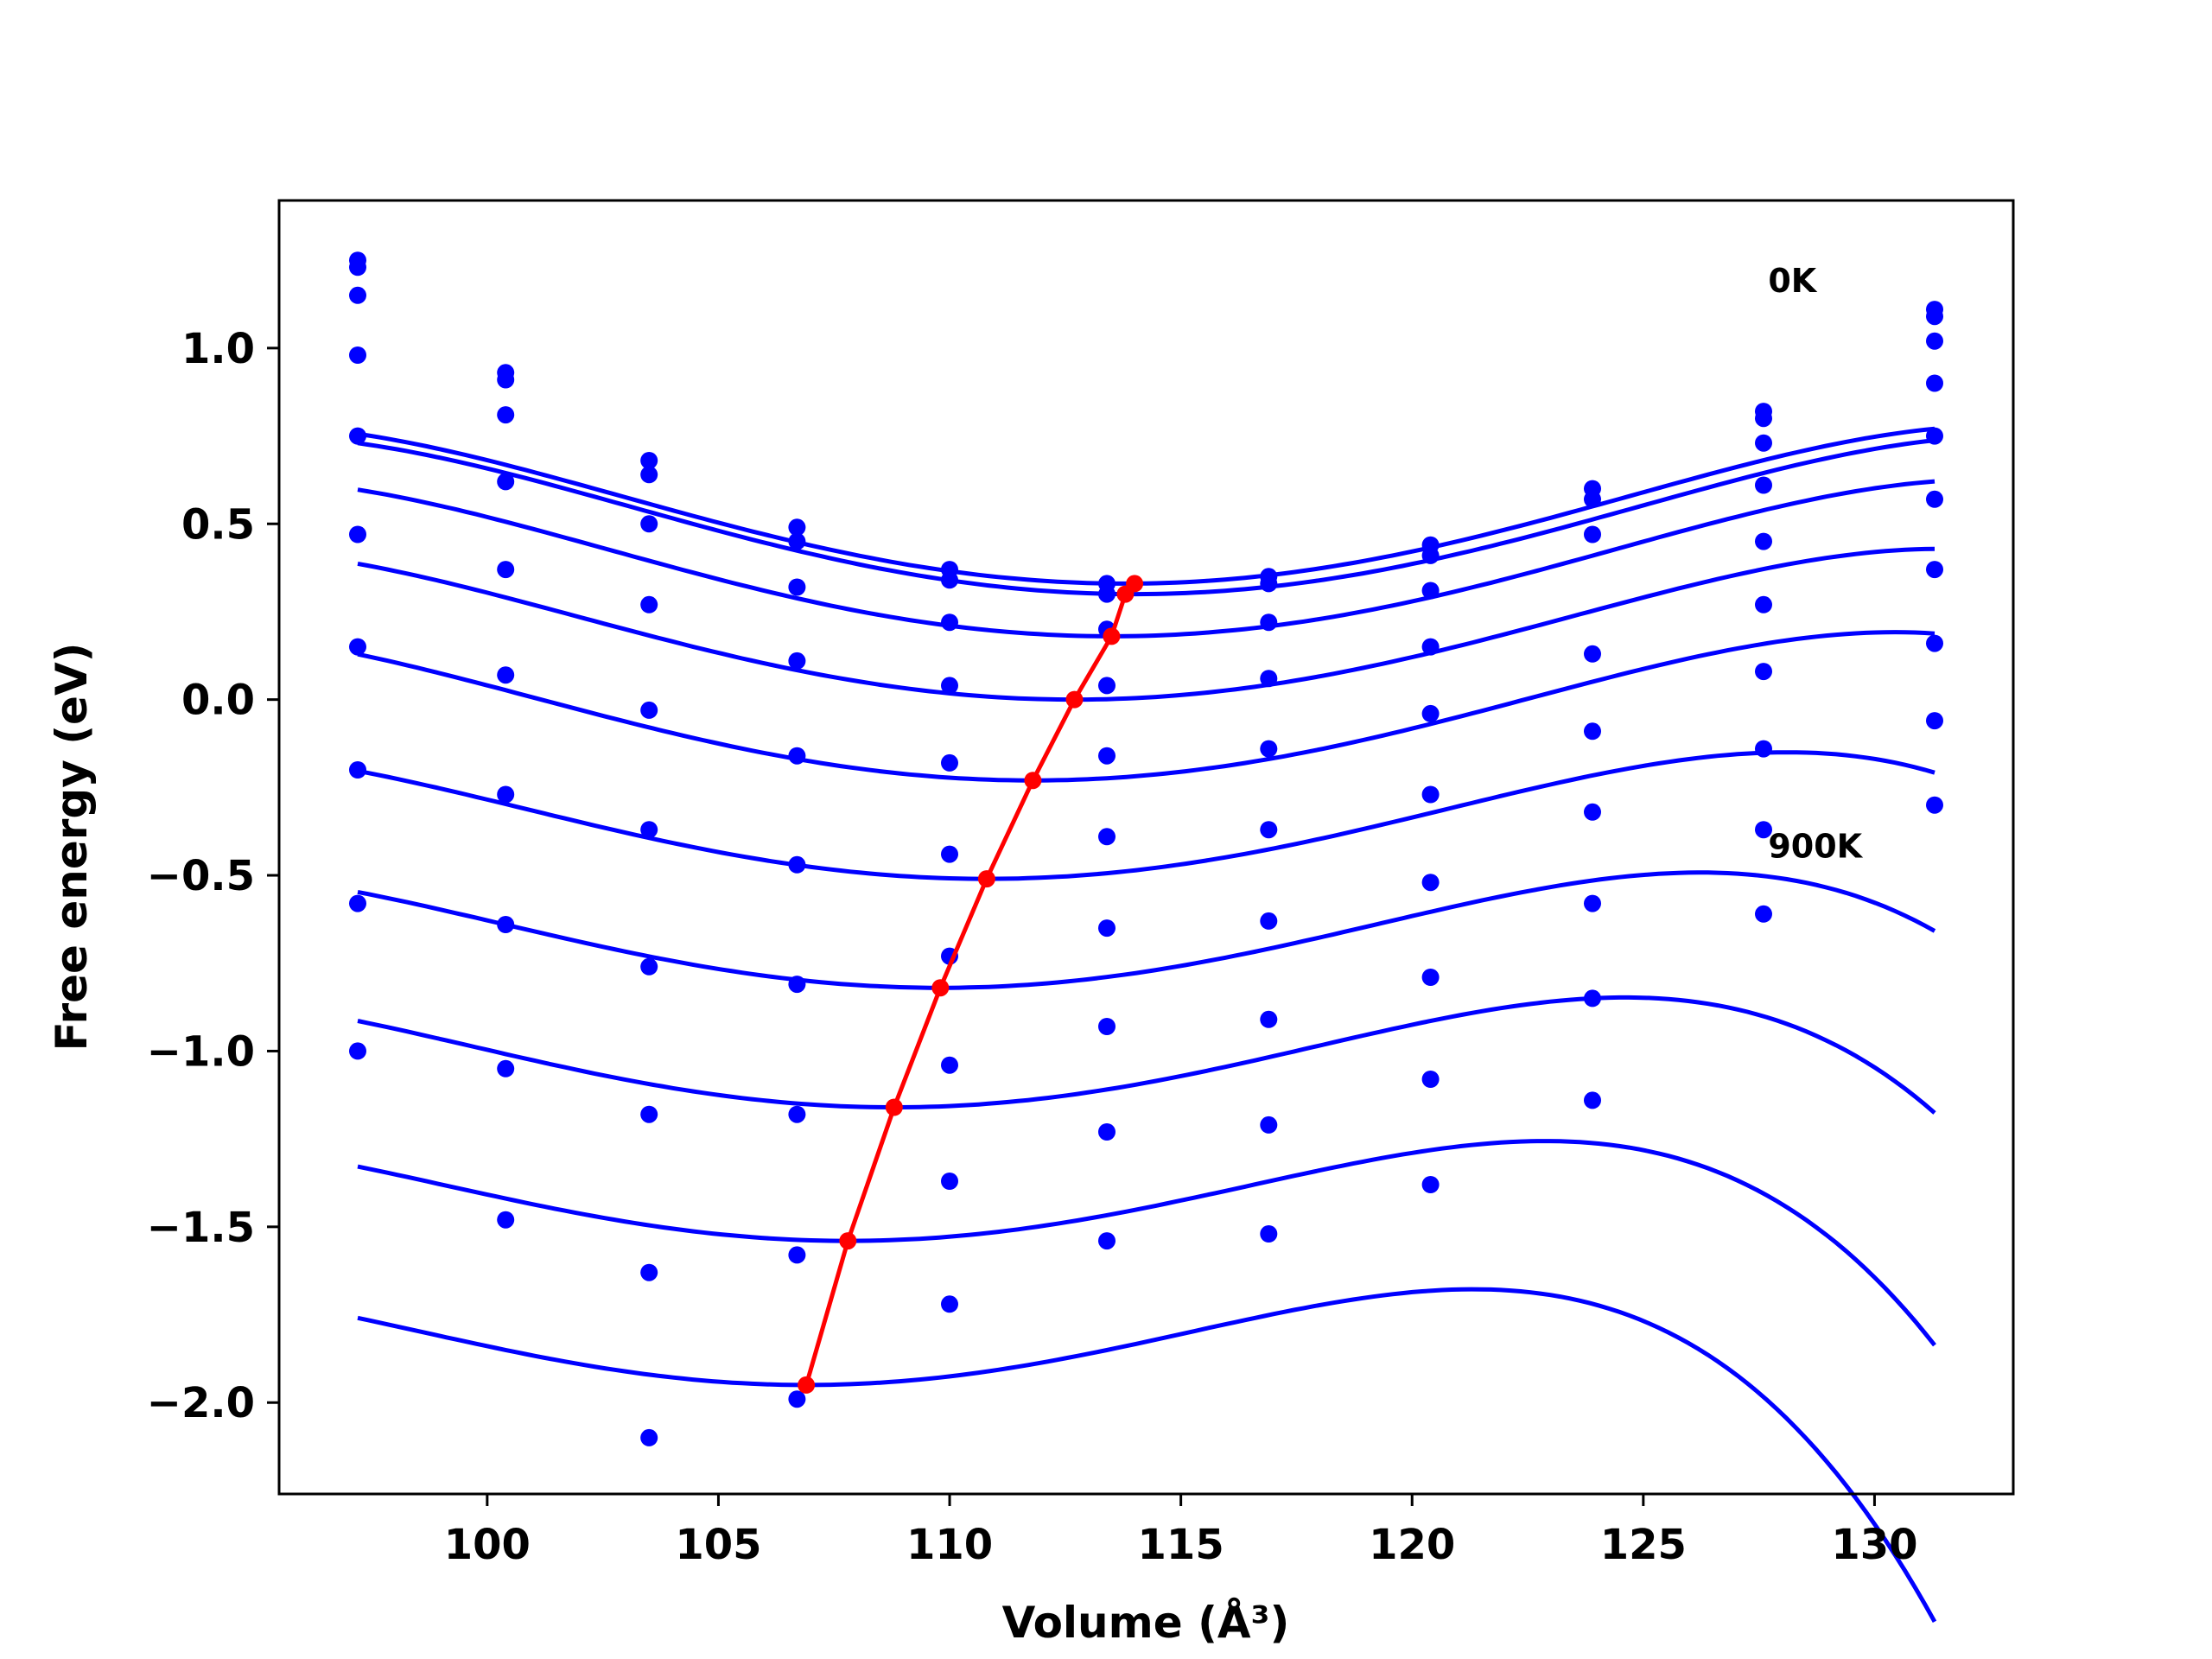  Describe the element at coordinates (487, 1545) in the screenshot. I see `x-tick-label-100: 100` at that location.